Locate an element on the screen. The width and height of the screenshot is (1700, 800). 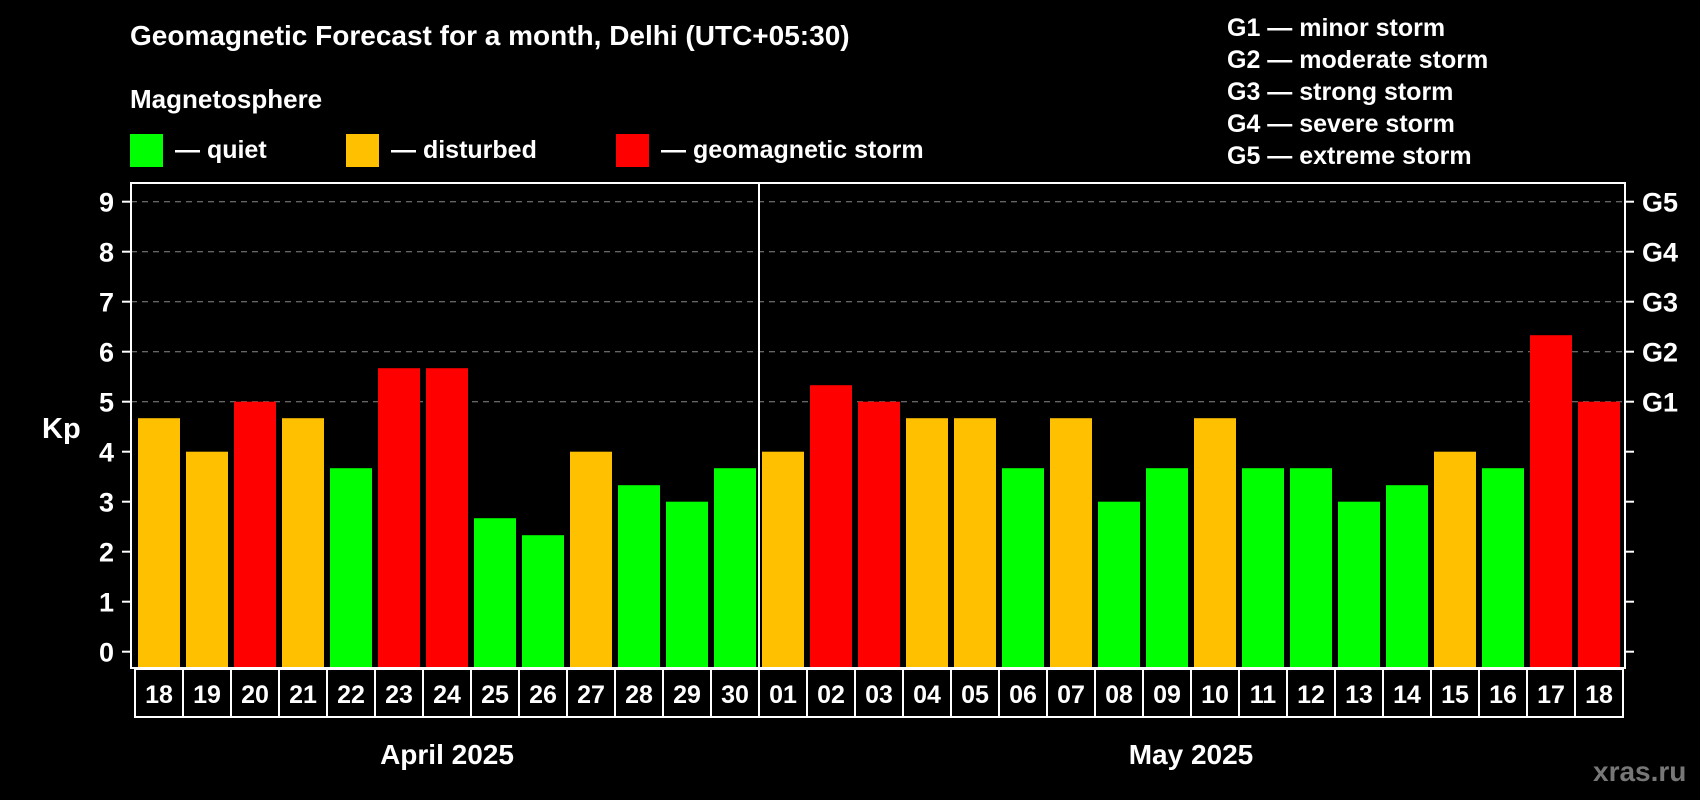
y-tick-label: 9 is located at coordinates (106, 203).